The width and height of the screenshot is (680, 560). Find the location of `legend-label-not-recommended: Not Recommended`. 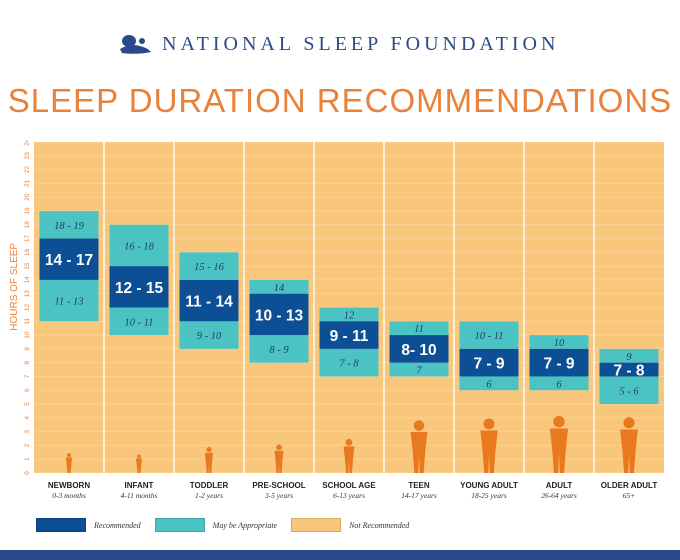

legend-label-not-recommended: Not Recommended is located at coordinates (379, 525).